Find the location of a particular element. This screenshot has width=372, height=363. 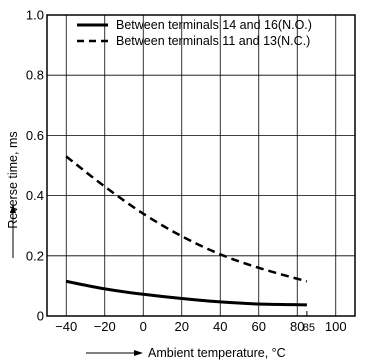

x-tick-label: 80 is located at coordinates (297, 326).